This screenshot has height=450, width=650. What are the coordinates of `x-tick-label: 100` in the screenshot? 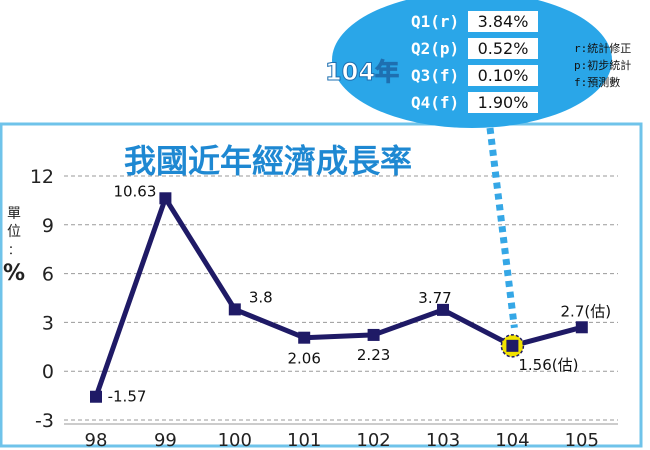 It's located at (235, 440).